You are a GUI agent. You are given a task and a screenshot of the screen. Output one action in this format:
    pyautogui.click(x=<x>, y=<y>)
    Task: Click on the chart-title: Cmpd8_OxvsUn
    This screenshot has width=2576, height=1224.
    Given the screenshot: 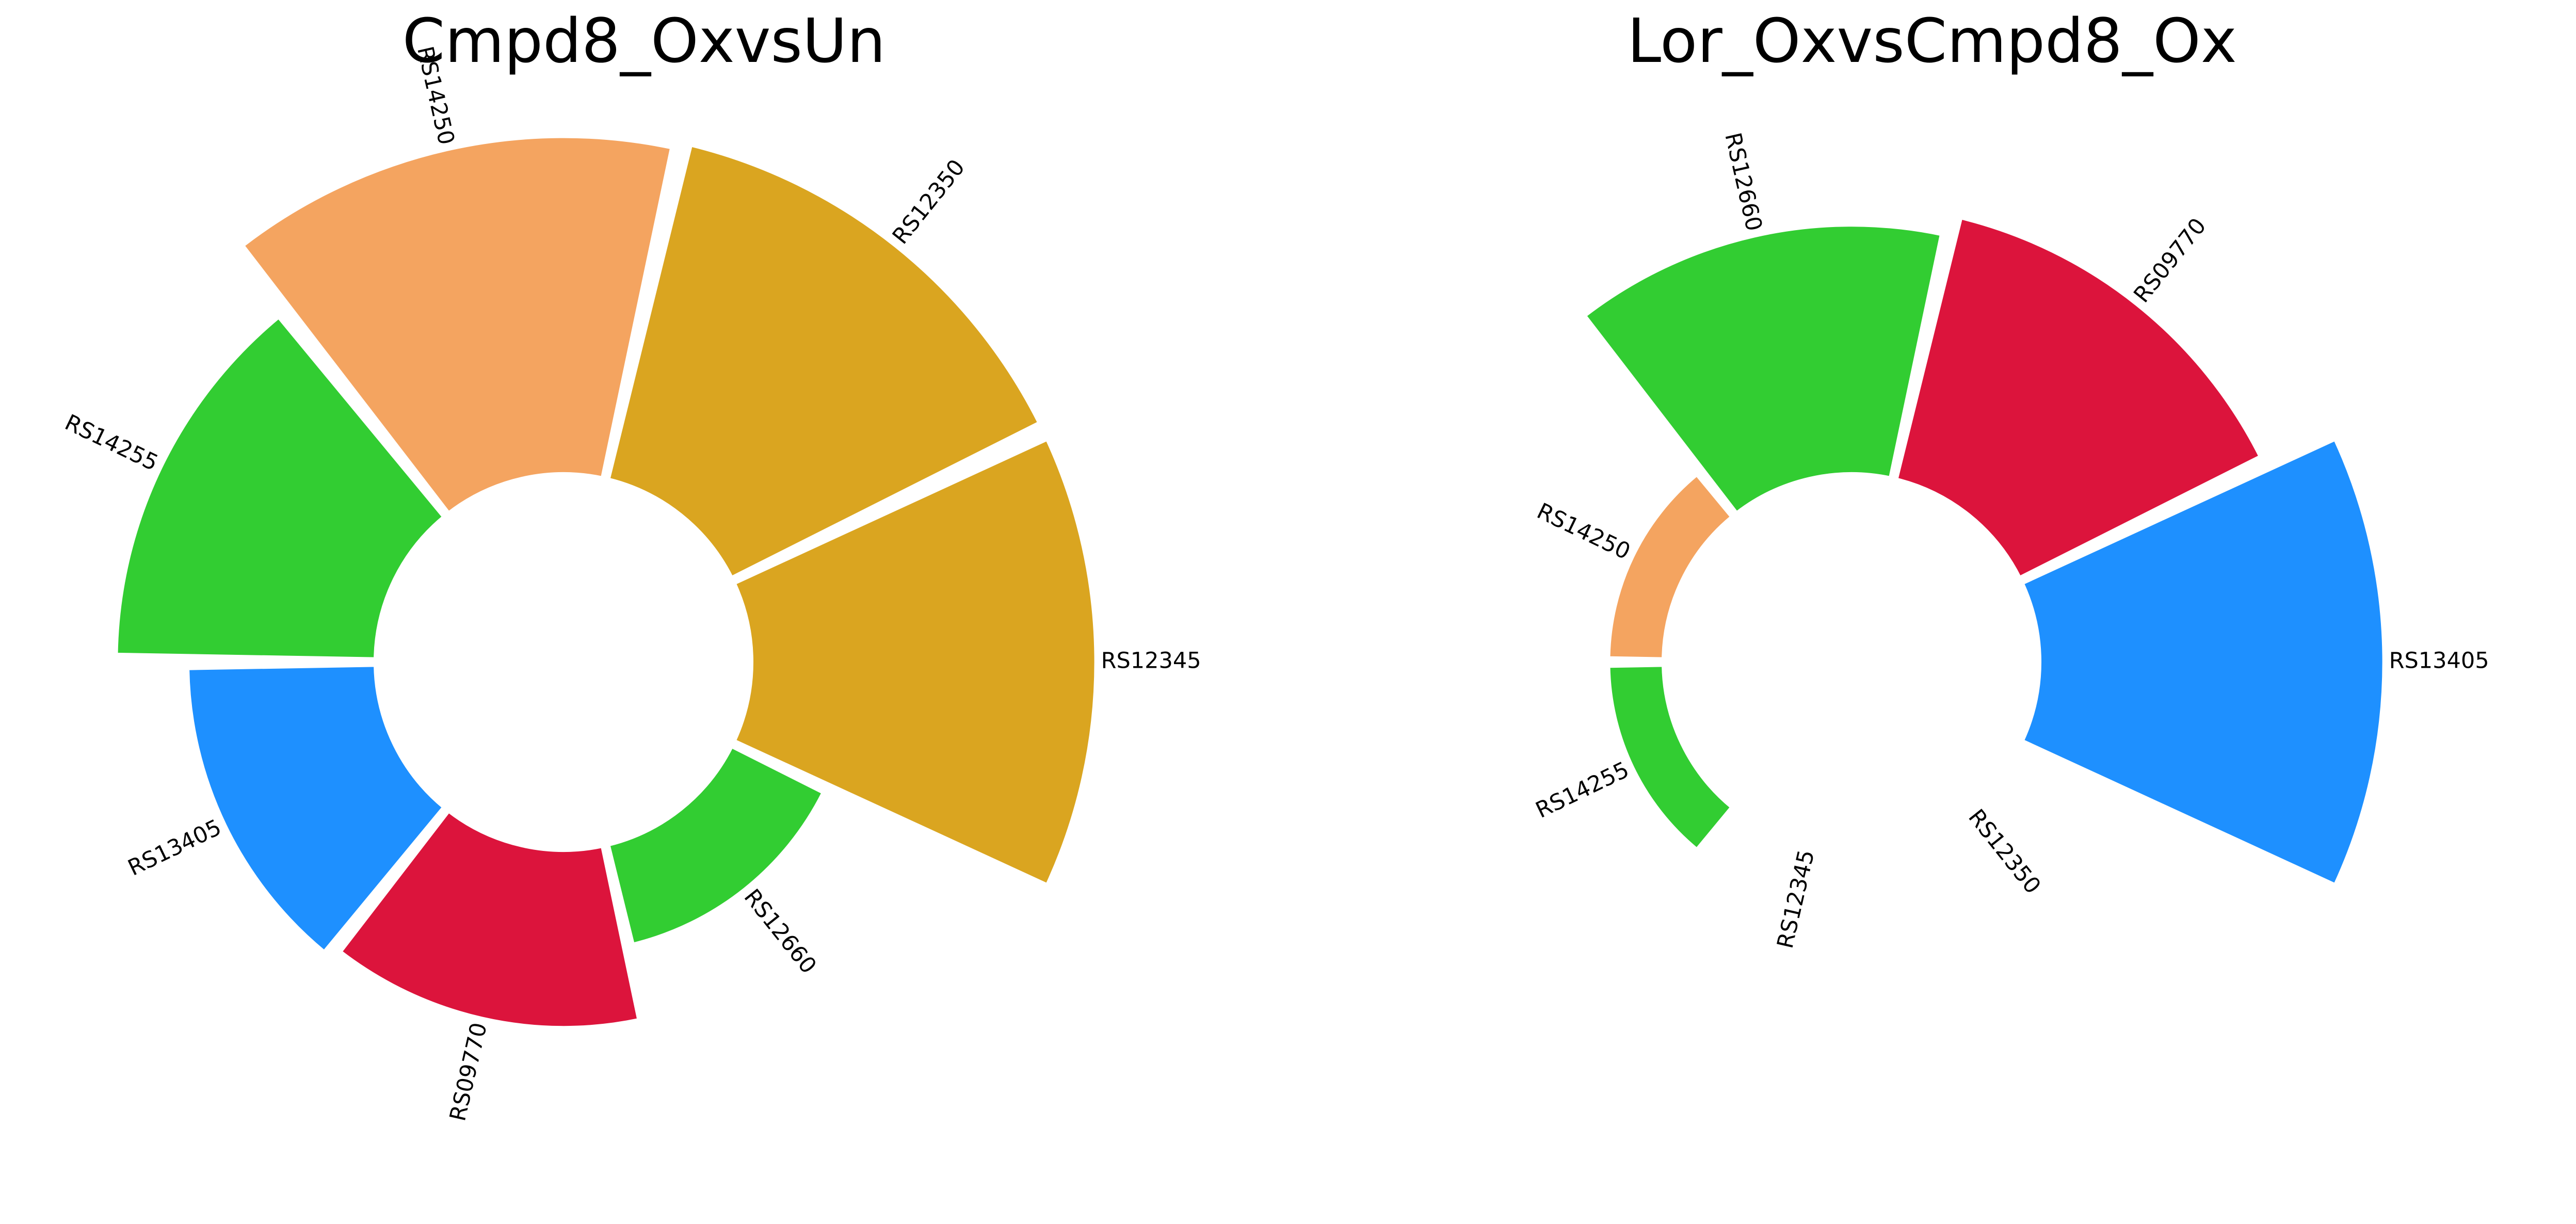 What is the action you would take?
    pyautogui.click(x=644, y=41)
    